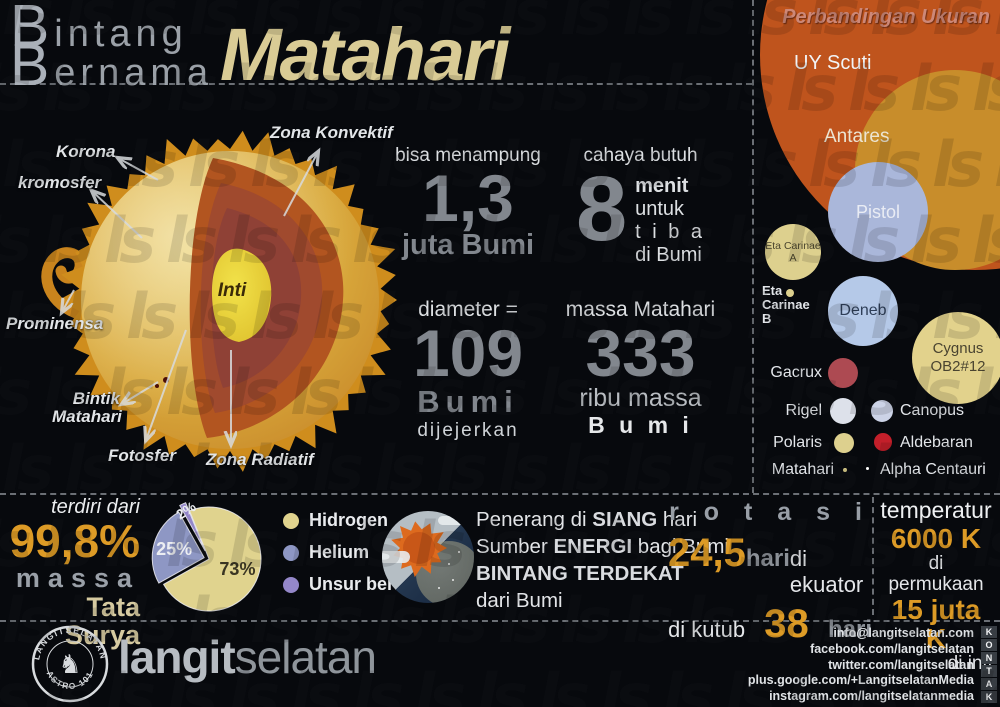  I want to click on antares-label: Antares, so click(857, 136).